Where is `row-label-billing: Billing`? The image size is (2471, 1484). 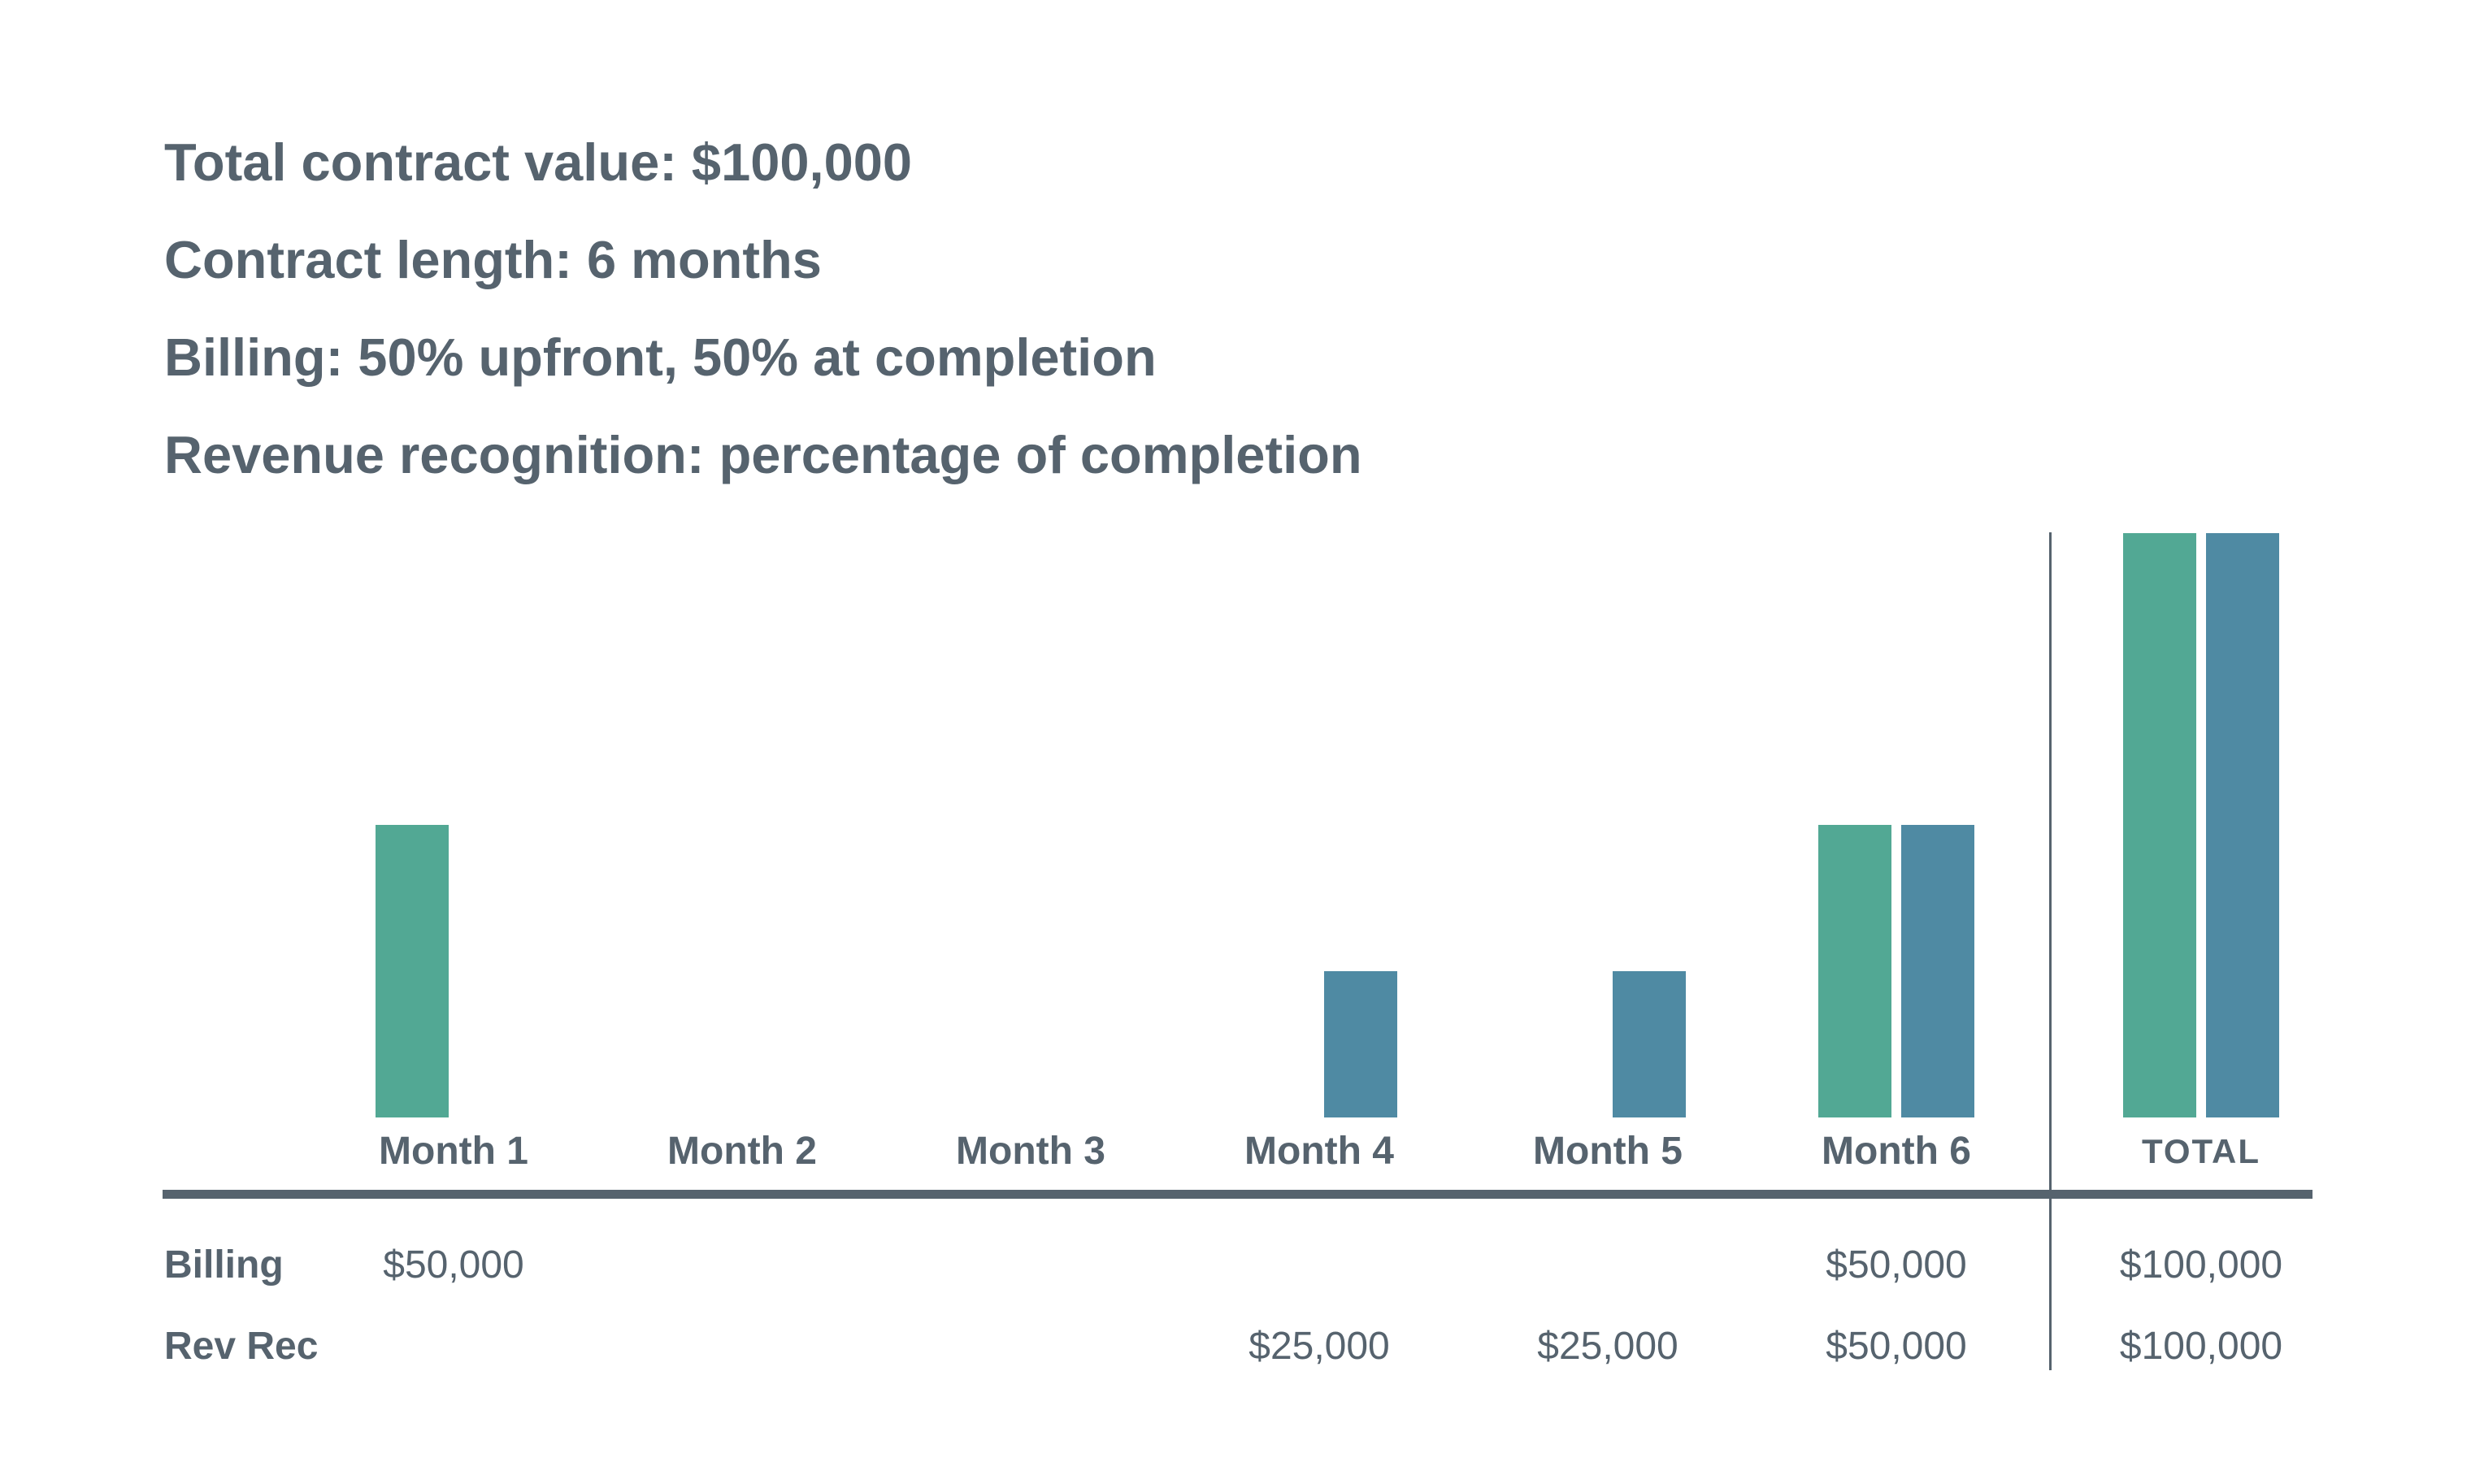 row-label-billing: Billing is located at coordinates (224, 1265).